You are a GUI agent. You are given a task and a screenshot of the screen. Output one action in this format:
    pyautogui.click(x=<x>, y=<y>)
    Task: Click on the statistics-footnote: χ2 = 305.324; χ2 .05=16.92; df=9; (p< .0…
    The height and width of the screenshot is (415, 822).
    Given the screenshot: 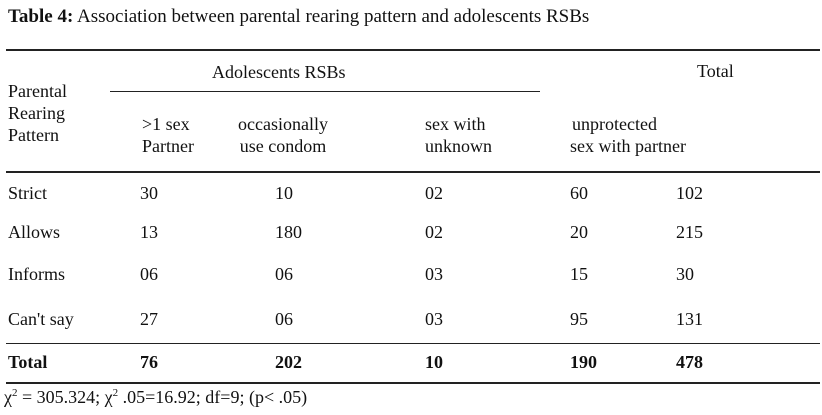 What is the action you would take?
    pyautogui.click(x=155, y=397)
    